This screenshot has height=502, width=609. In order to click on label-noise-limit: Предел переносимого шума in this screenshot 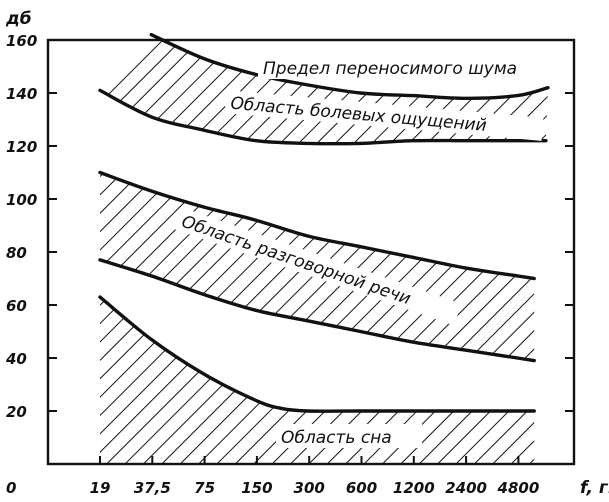, I will do `click(390, 69)`.